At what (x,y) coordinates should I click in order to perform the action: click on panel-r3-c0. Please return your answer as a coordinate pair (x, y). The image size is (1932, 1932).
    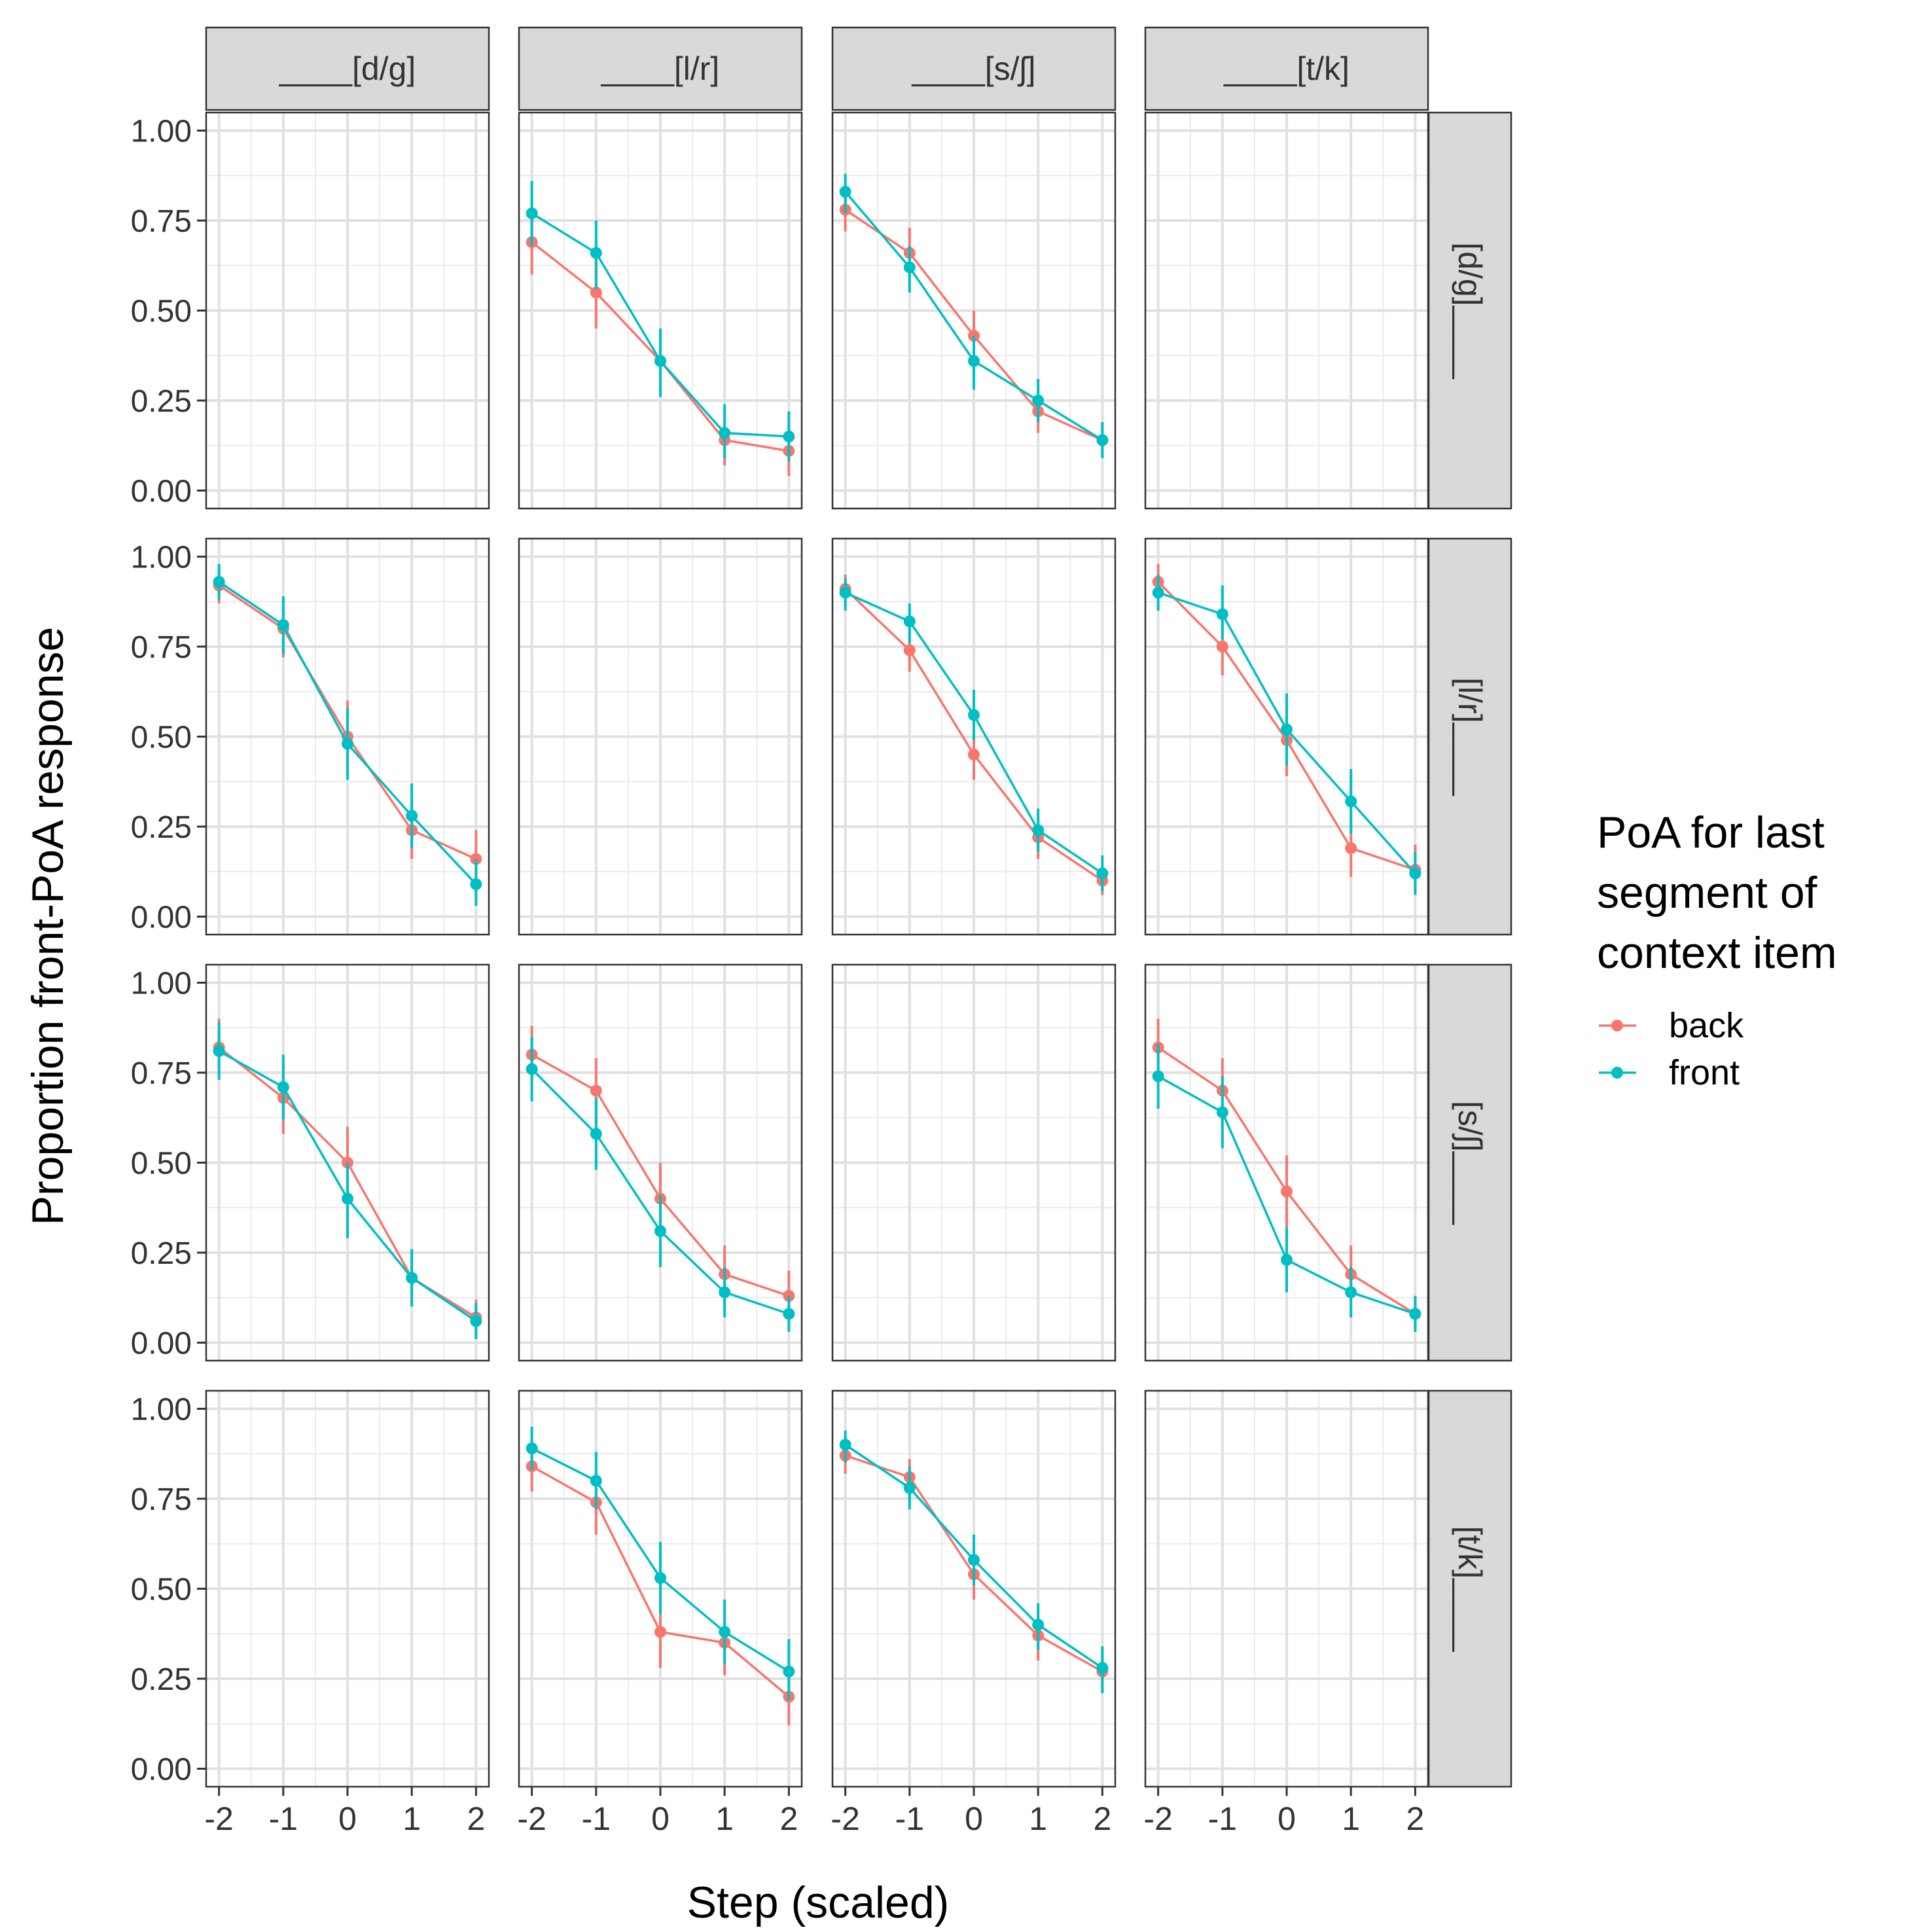
    Looking at the image, I should click on (347, 1588).